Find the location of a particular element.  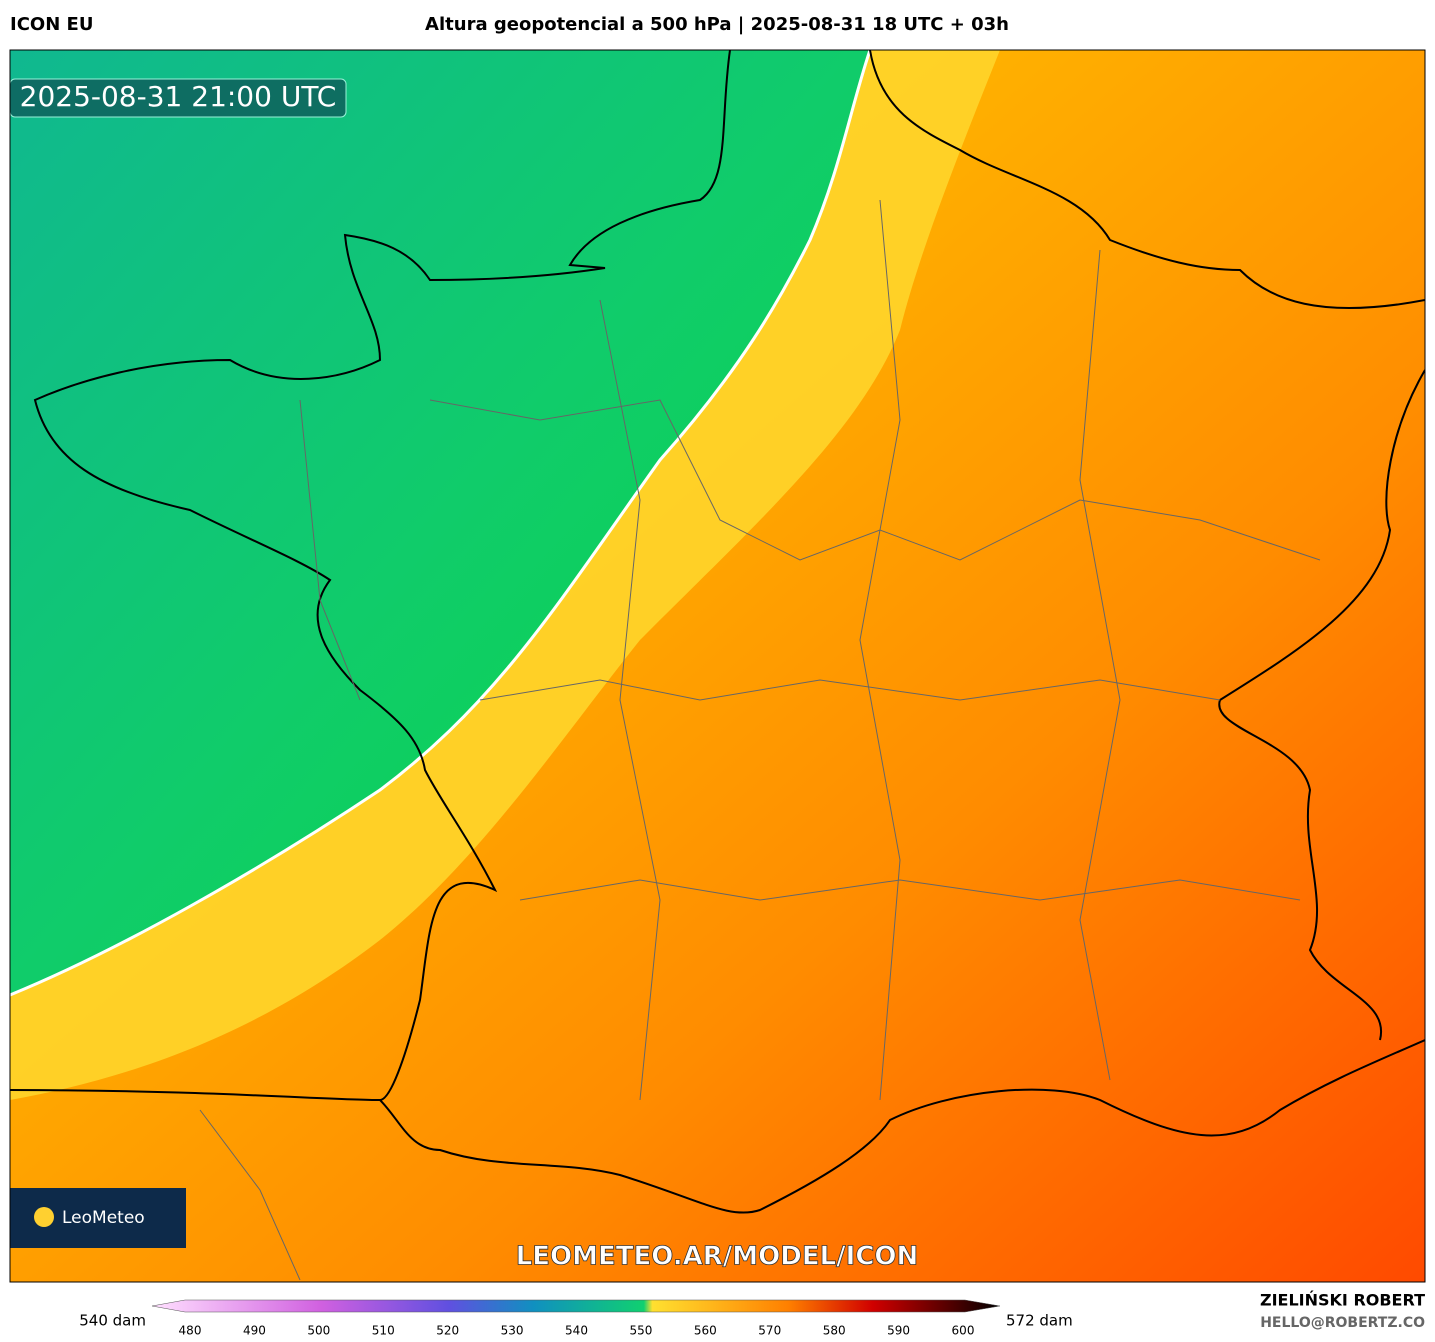

colorbar-tick-label: 600 is located at coordinates (963, 1331).